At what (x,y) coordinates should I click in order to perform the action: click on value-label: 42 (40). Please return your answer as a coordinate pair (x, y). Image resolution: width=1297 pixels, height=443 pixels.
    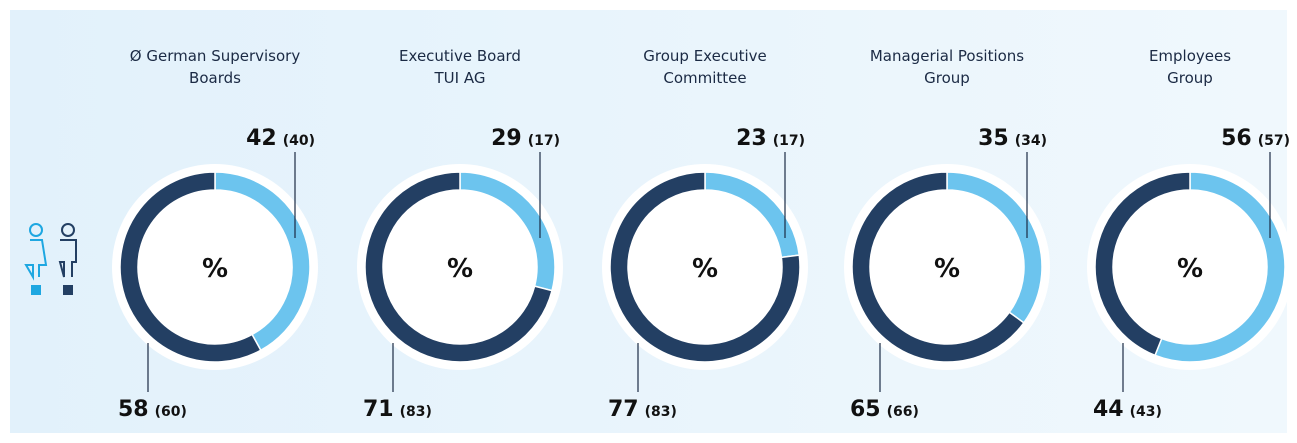
    Looking at the image, I should click on (280, 138).